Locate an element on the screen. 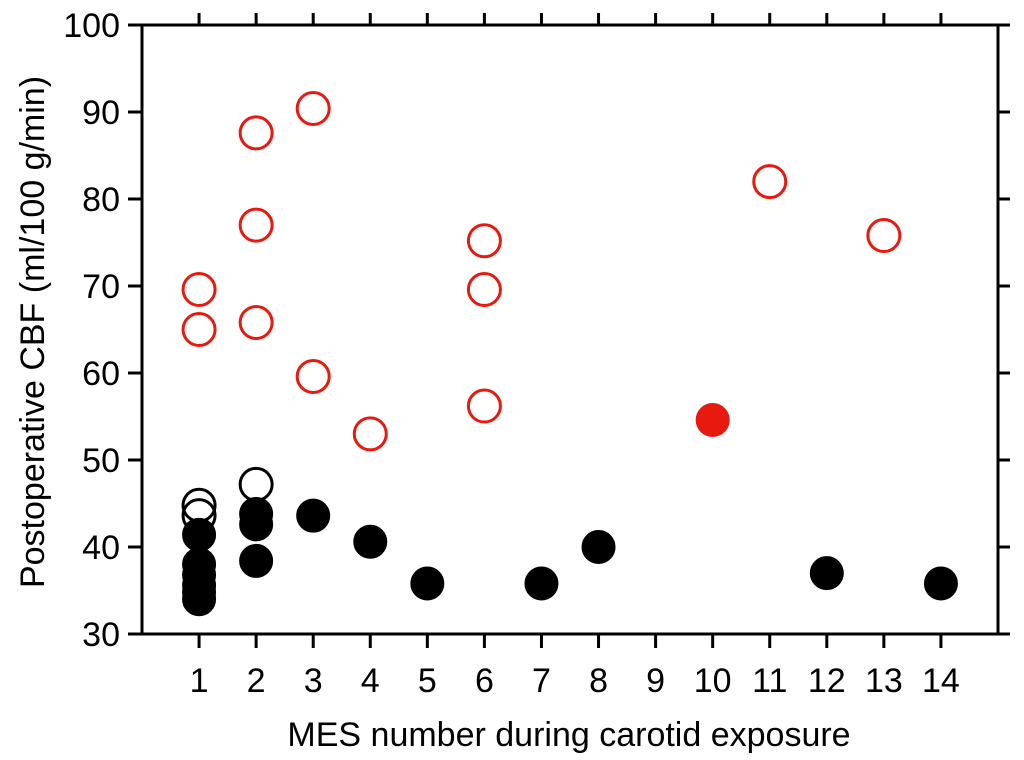 The width and height of the screenshot is (1024, 760). y-tick-label: 60 is located at coordinates (101, 374).